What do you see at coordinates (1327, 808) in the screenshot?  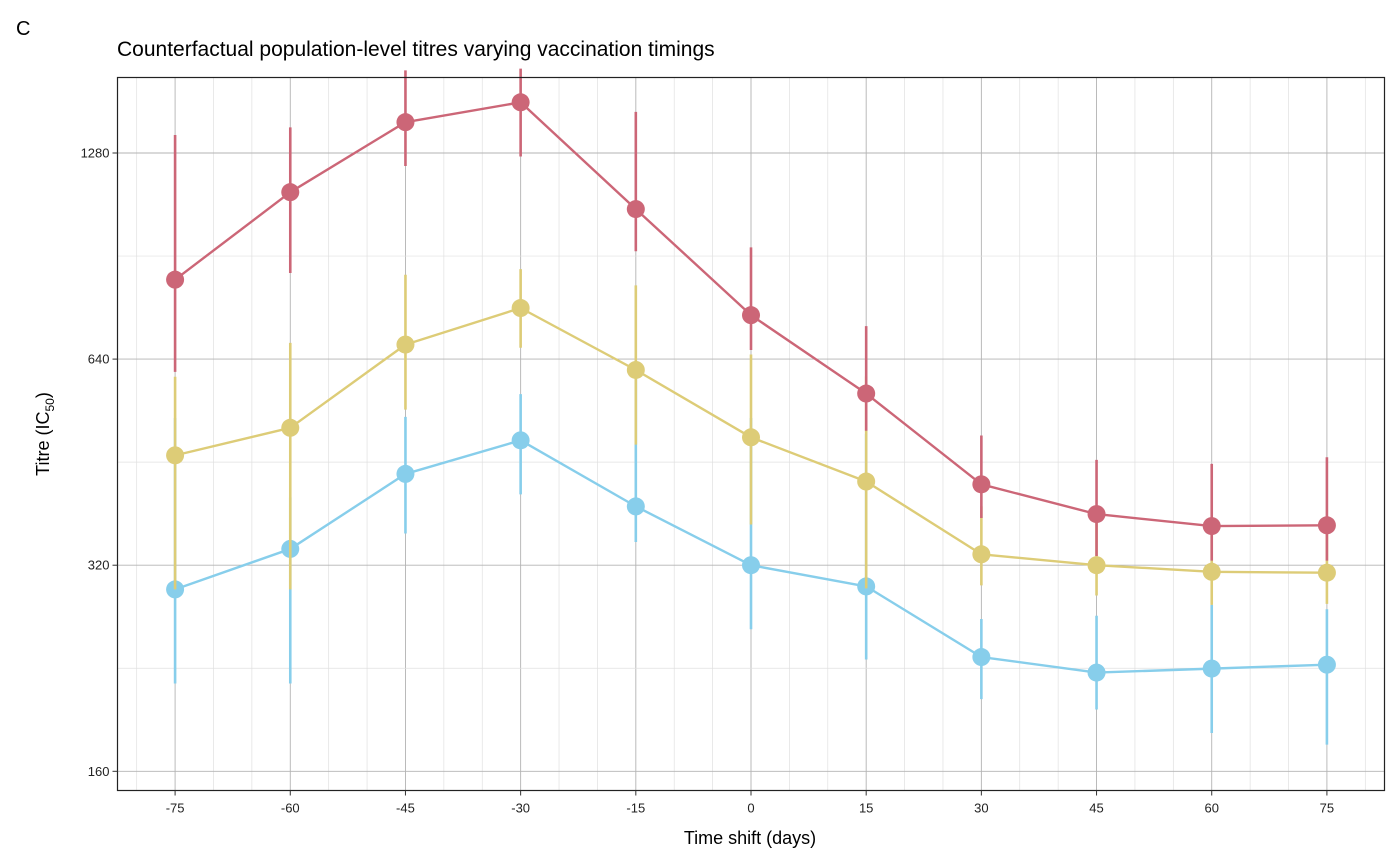 I see `x-tick-label: 75` at bounding box center [1327, 808].